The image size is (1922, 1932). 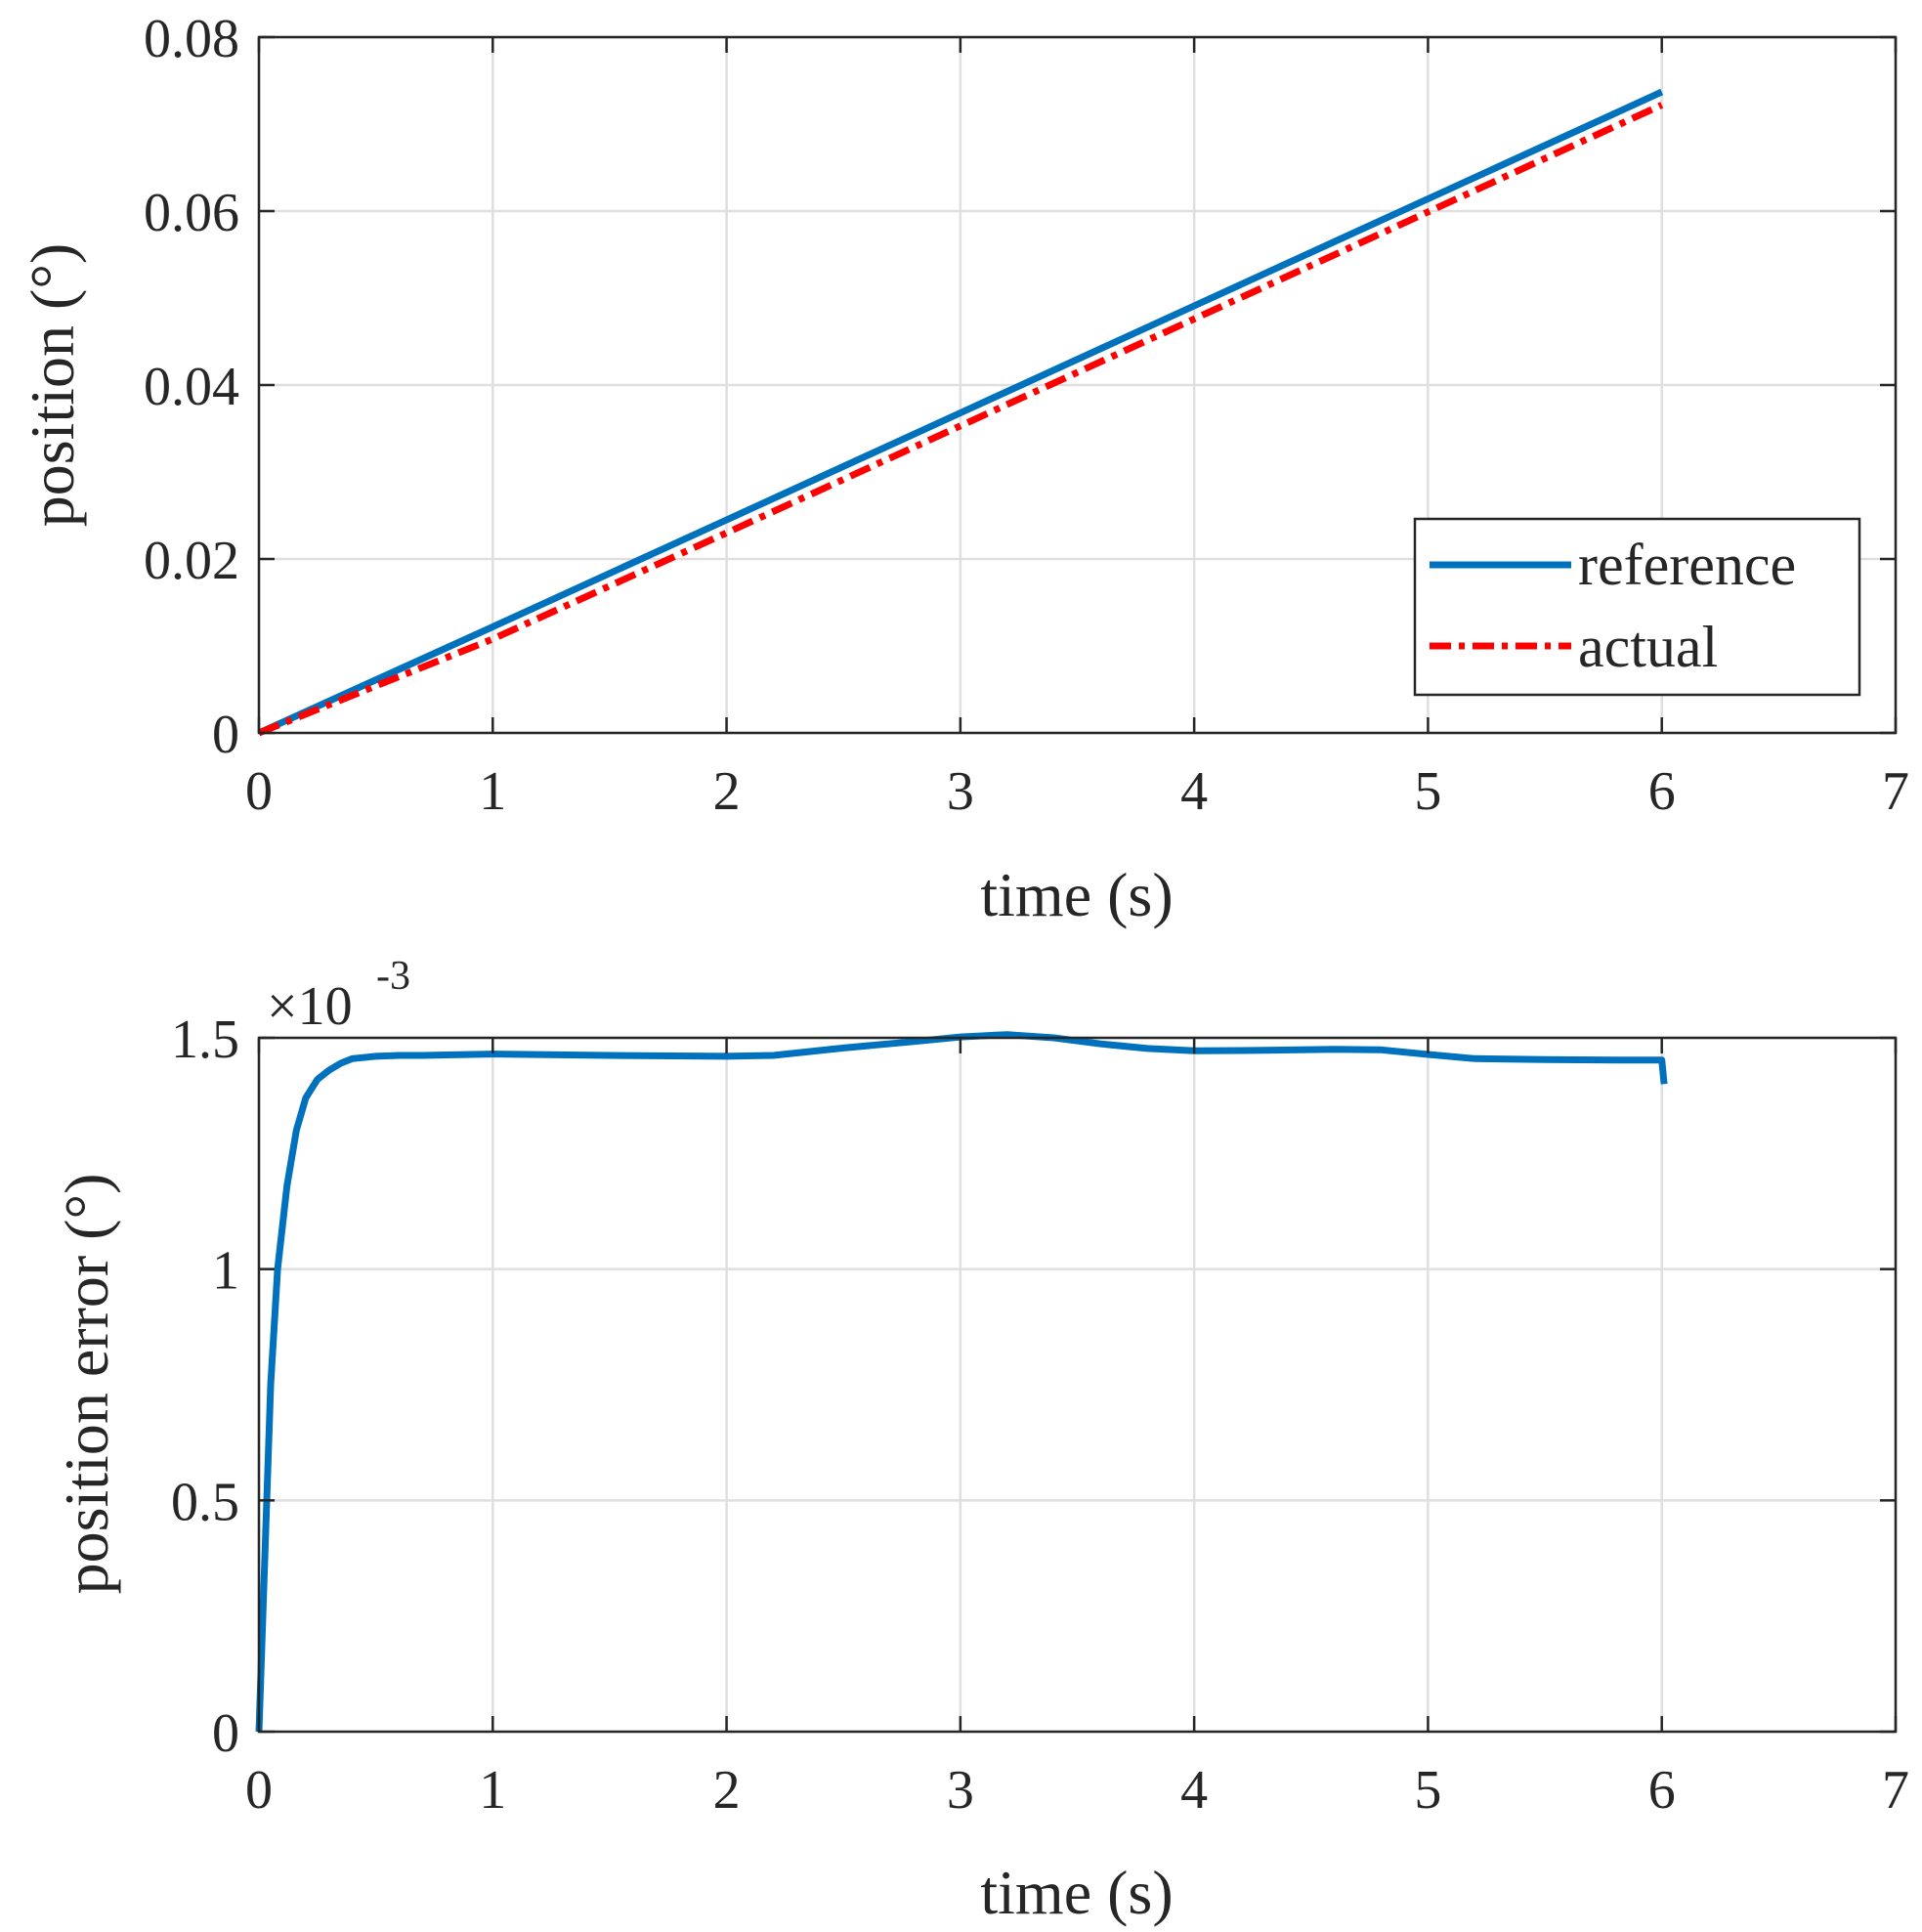 I want to click on y-exponent-label: ×10 -3, so click(x=338, y=996).